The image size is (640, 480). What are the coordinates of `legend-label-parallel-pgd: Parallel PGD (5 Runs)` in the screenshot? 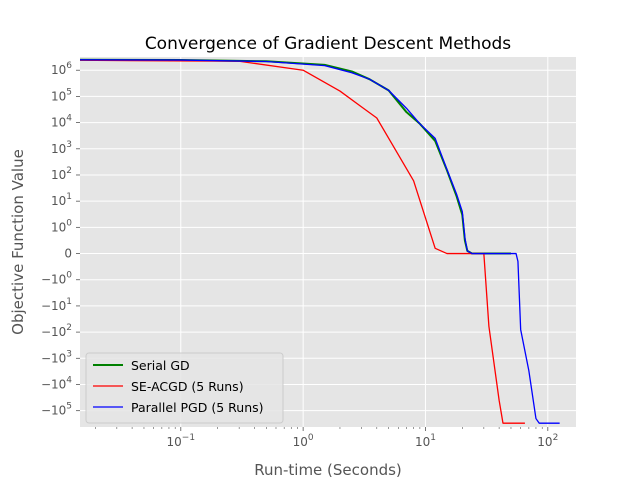 It's located at (197, 407).